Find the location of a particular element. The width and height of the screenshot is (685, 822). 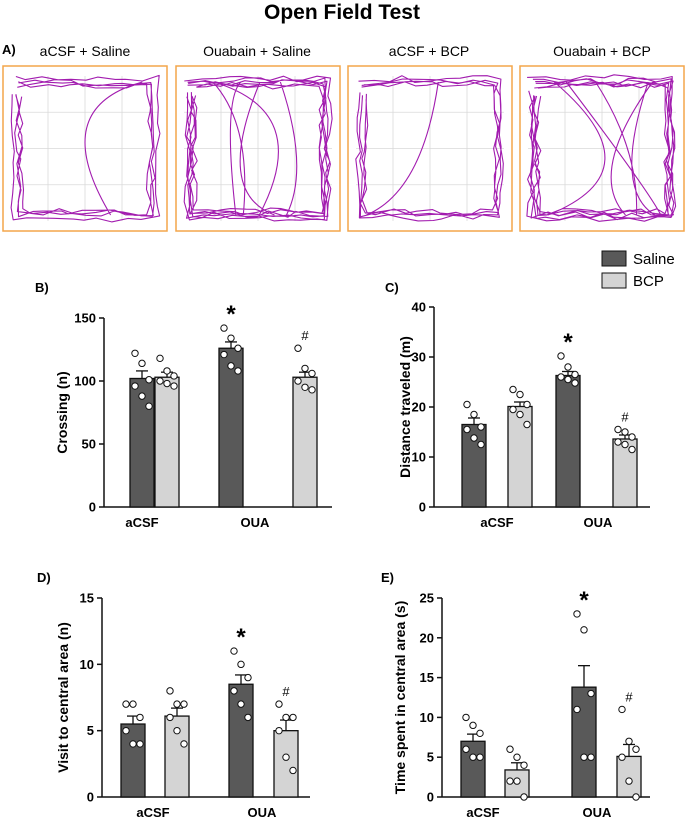

legend-label-saline: Saline is located at coordinates (654, 259).